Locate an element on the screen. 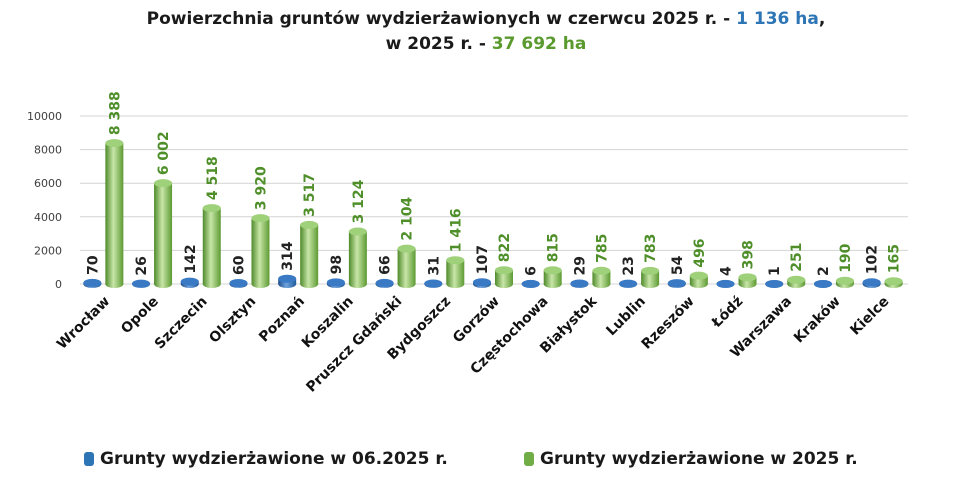 The image size is (972, 498). data-label-blue: 98 is located at coordinates (337, 264).